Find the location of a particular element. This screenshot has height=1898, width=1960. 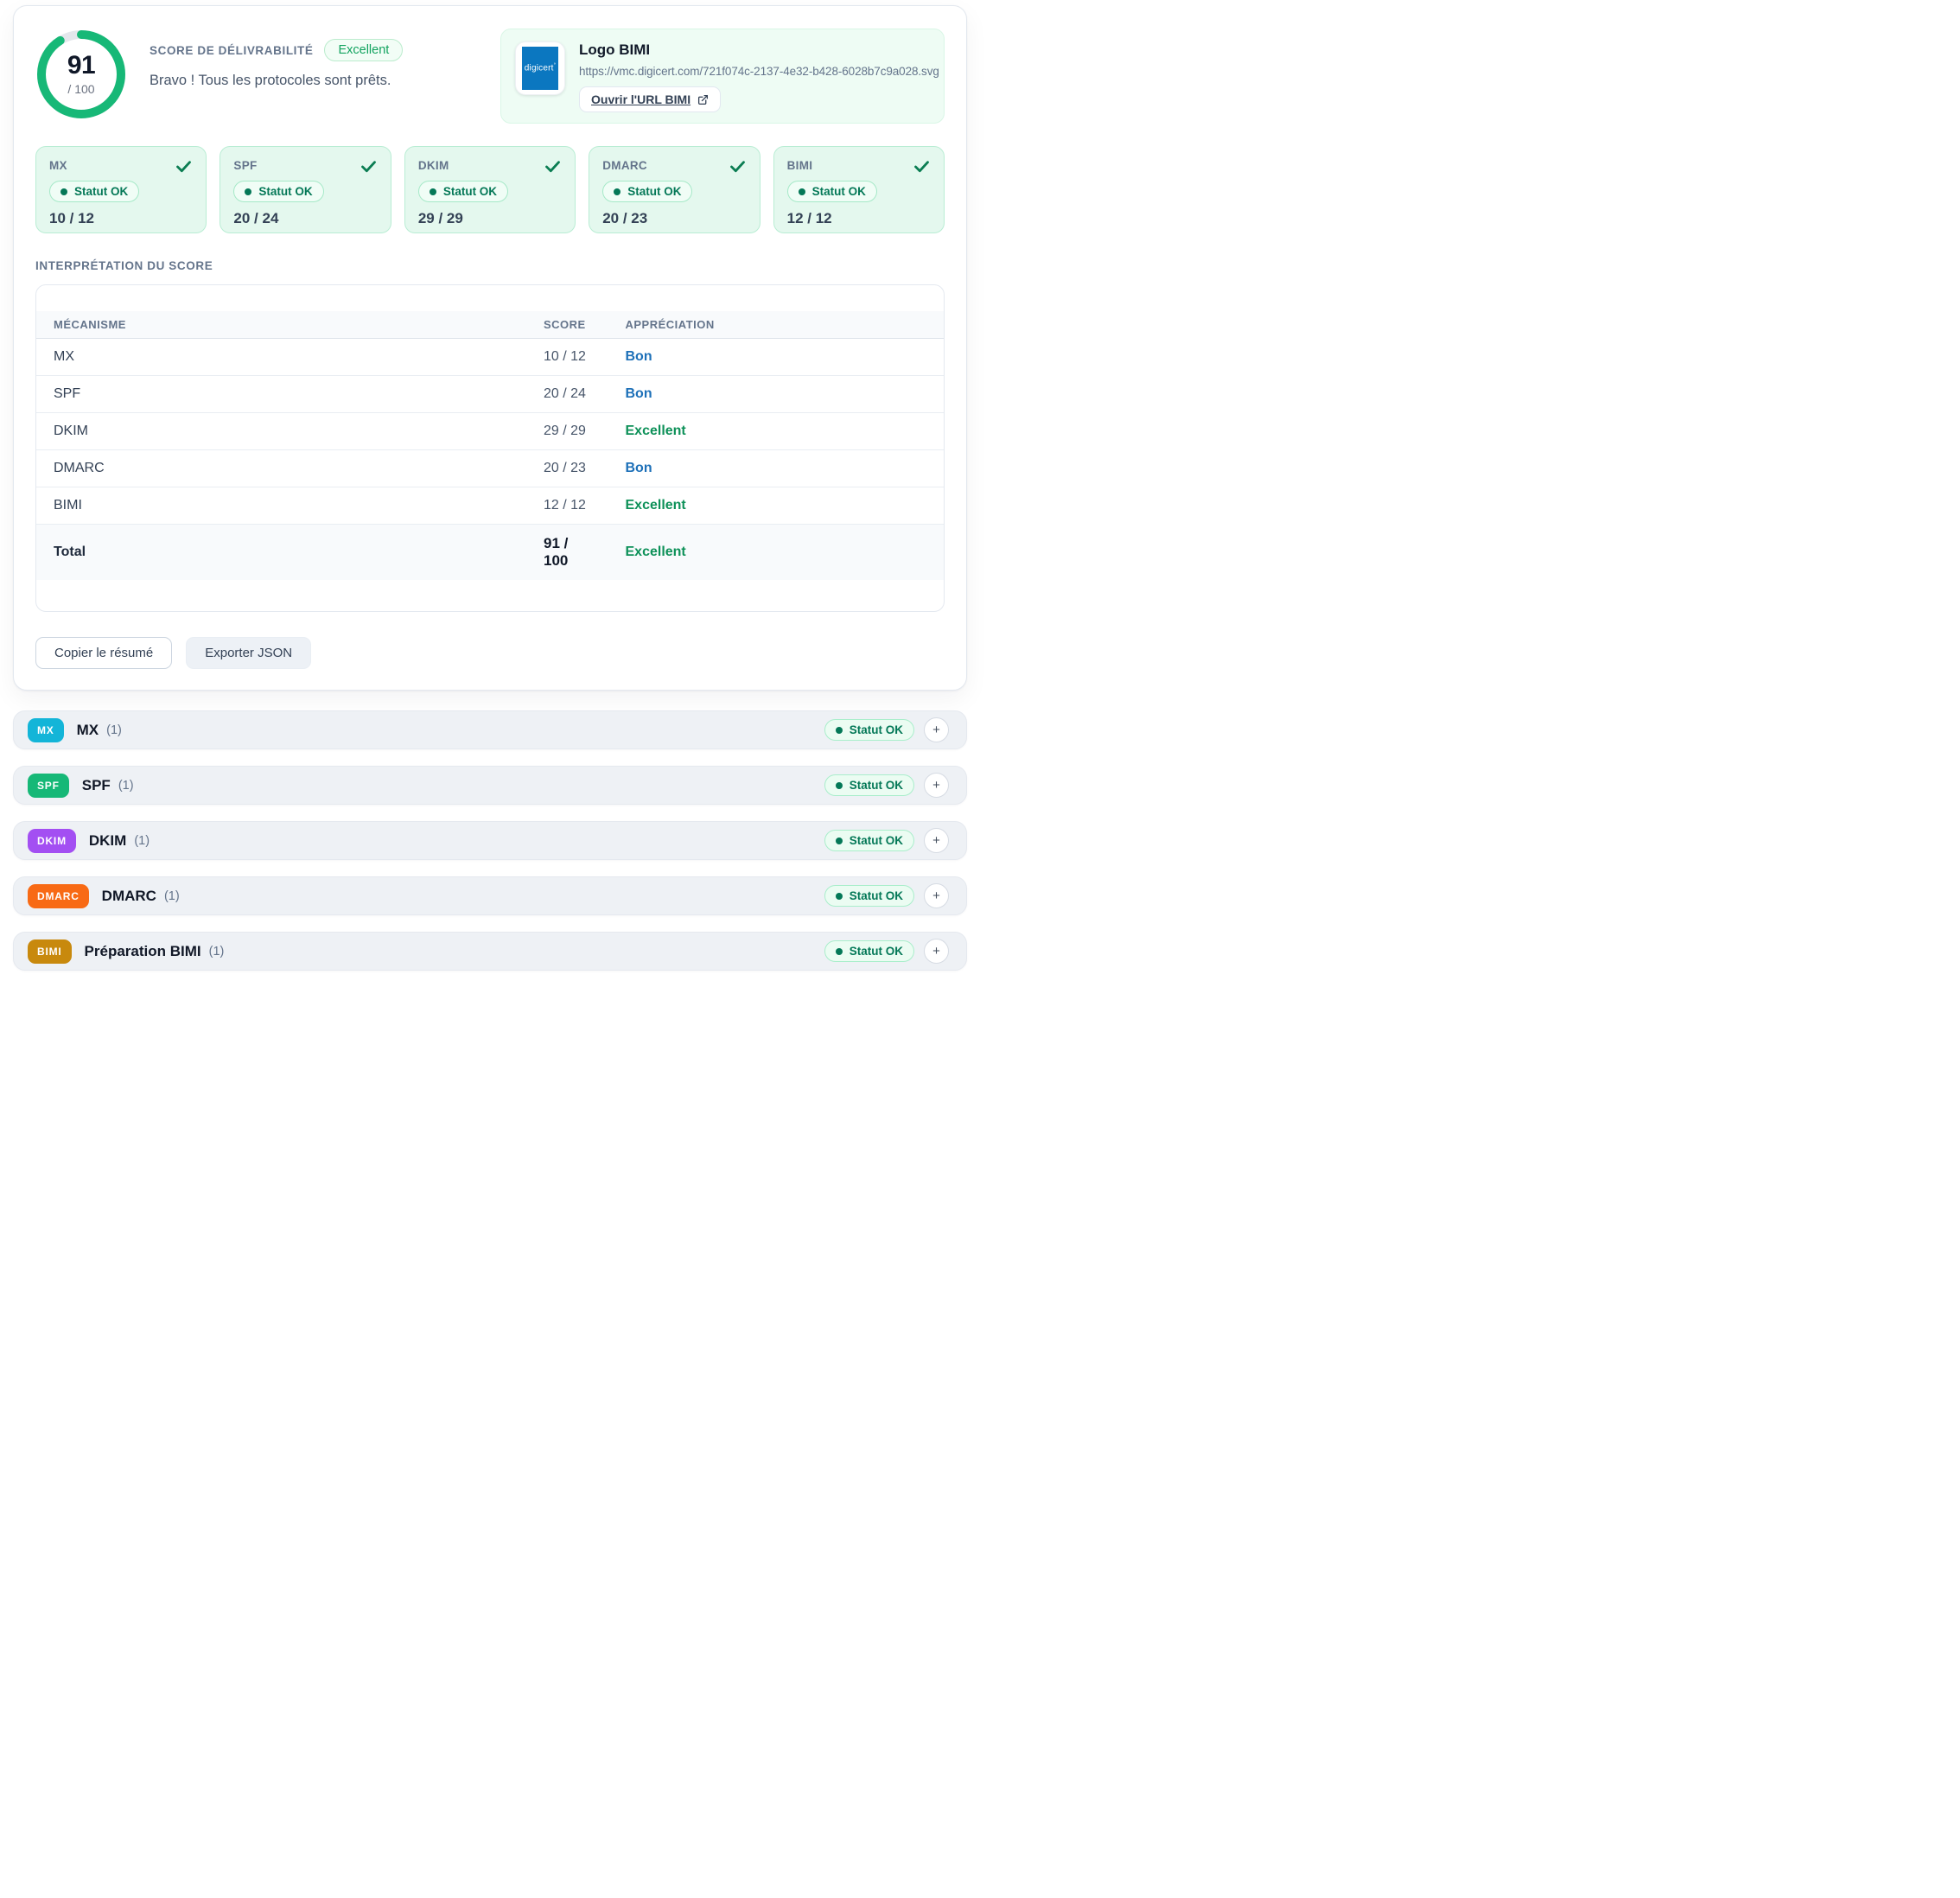

column-mechanism: MÉCANISME is located at coordinates (281, 325).